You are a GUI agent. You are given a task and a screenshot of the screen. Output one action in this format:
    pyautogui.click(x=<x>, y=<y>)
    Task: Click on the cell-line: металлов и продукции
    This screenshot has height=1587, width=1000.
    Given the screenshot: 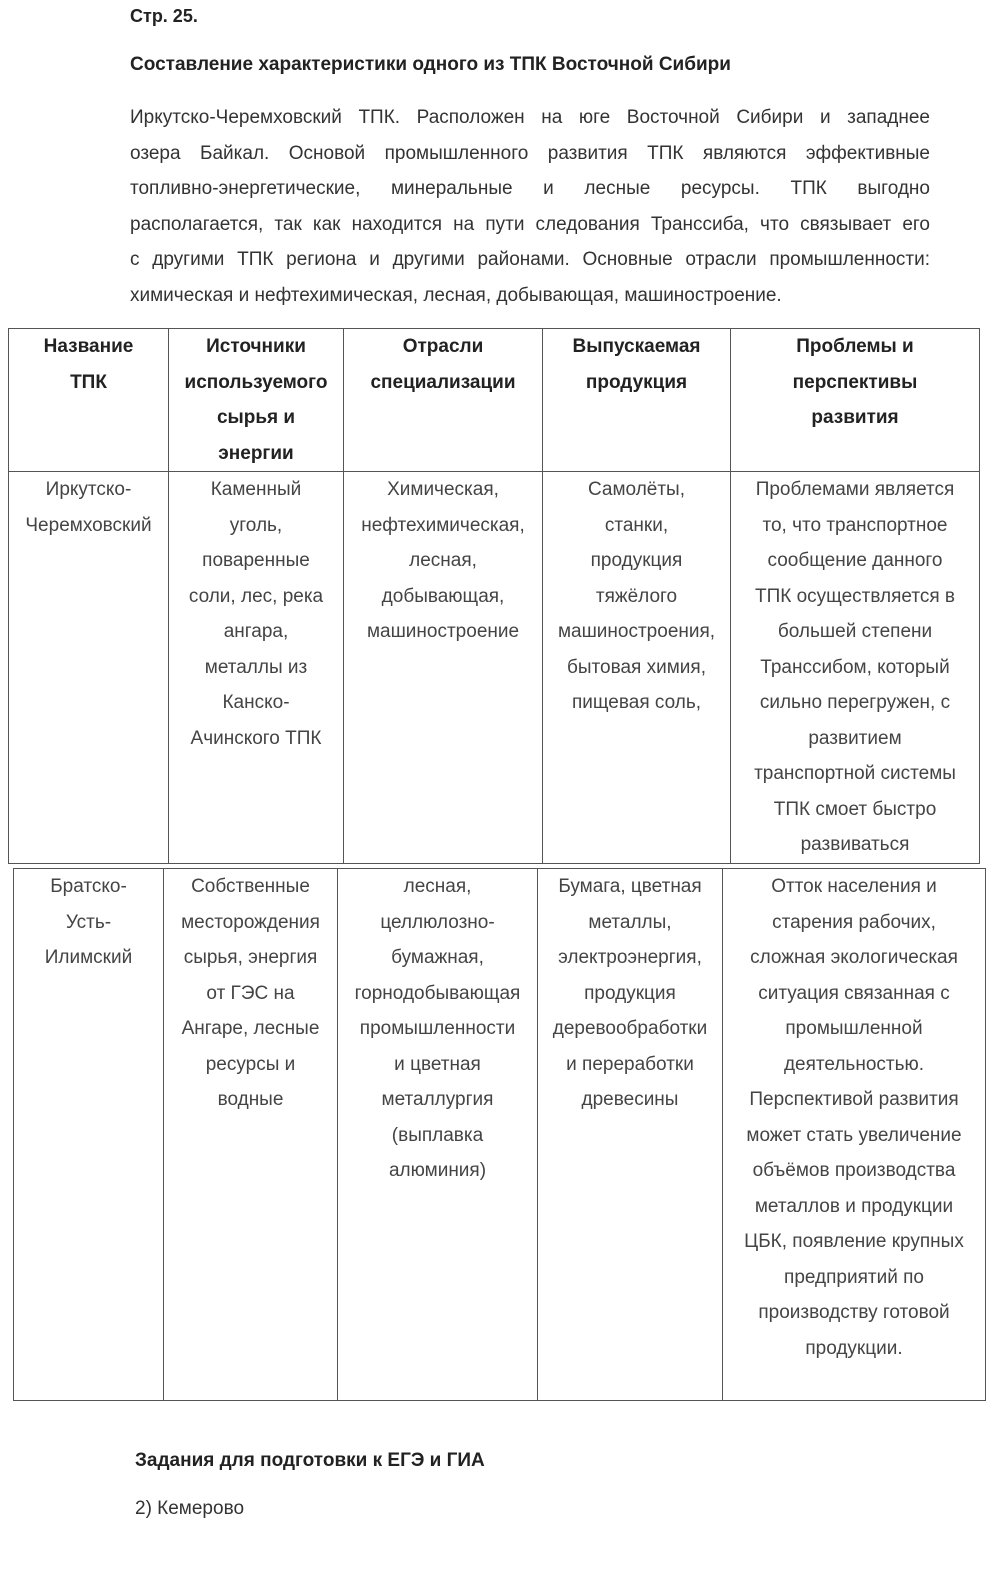 What is the action you would take?
    pyautogui.click(x=854, y=1206)
    